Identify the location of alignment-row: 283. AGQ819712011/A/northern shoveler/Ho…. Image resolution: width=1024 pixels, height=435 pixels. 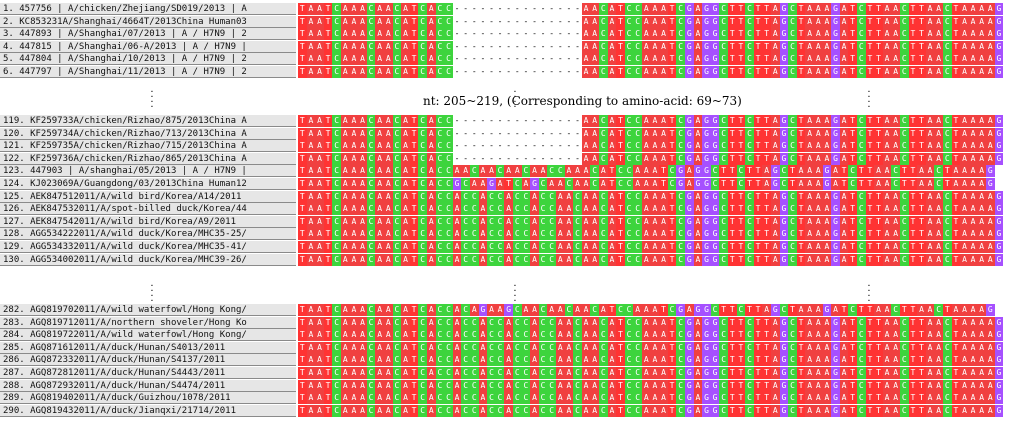
(512, 322).